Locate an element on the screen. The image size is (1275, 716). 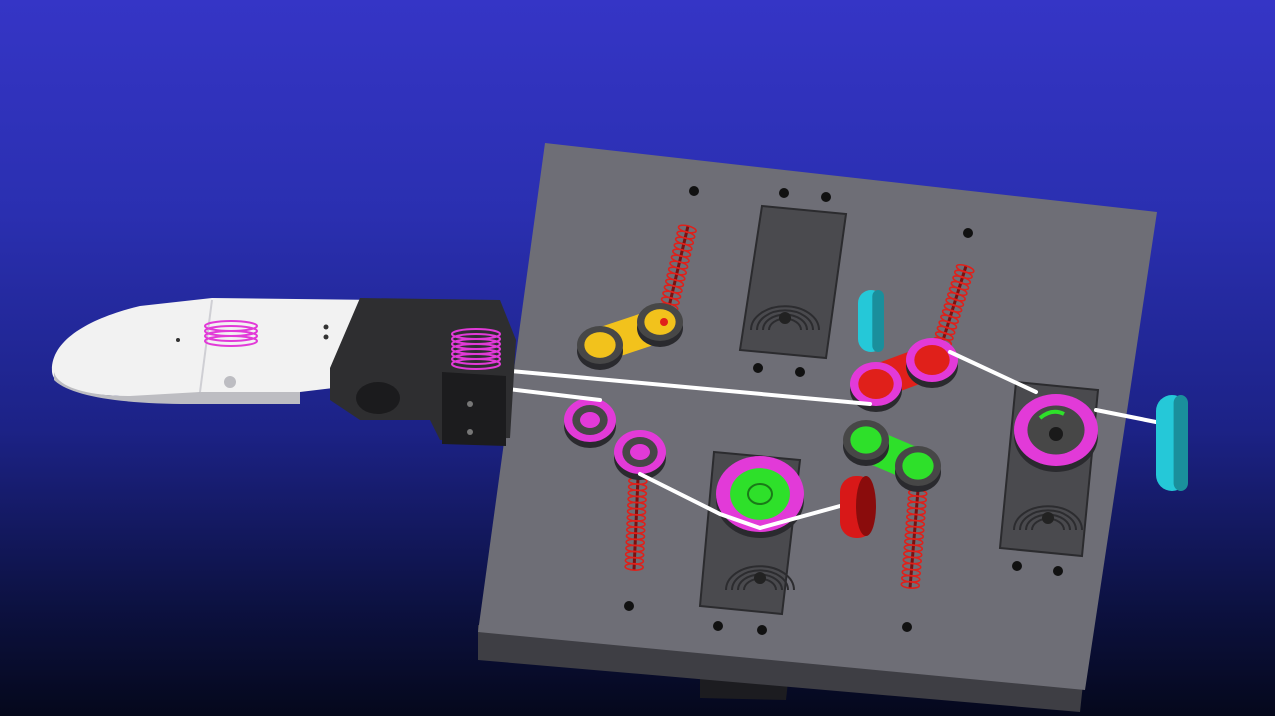
roller-red is located at coordinates (858, 507).